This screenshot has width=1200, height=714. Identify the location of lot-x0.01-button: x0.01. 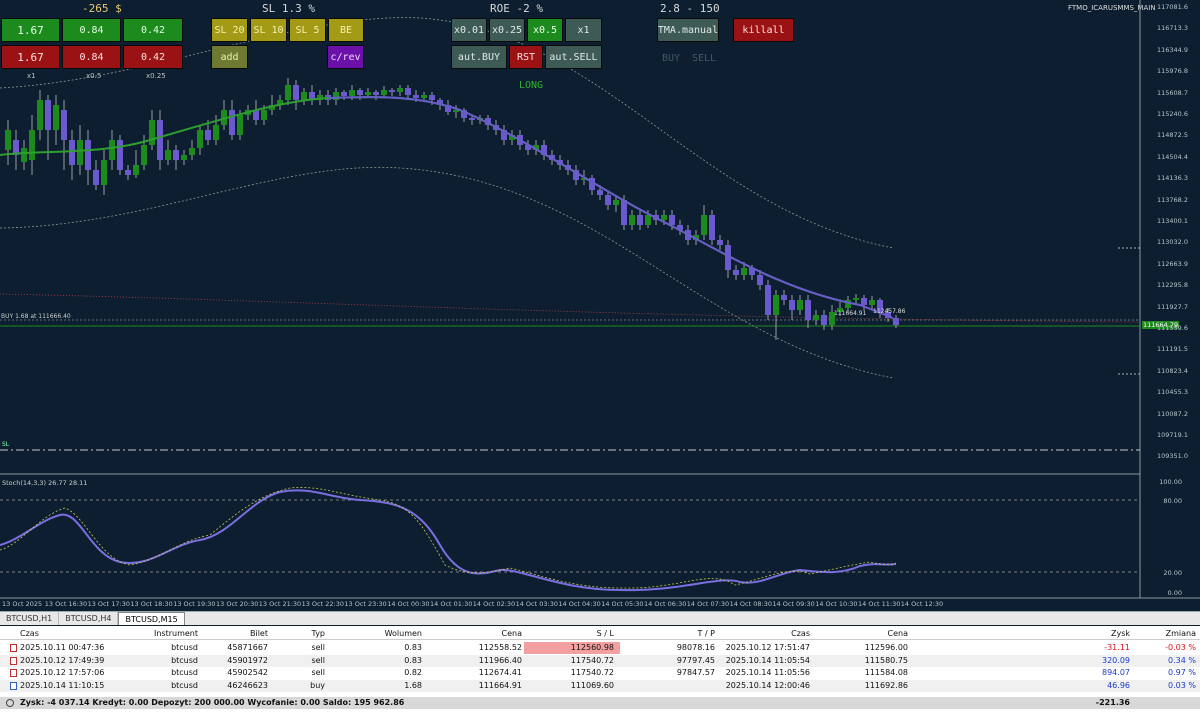
(469, 30).